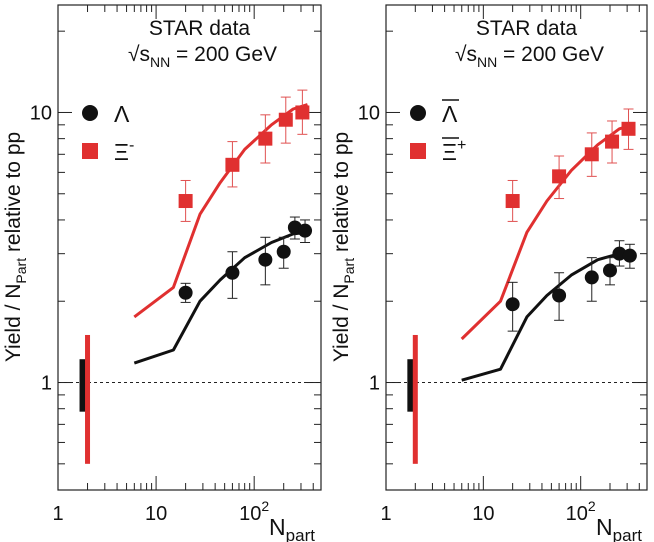  What do you see at coordinates (131, 145) in the screenshot?
I see `legend-label-superscript: -` at bounding box center [131, 145].